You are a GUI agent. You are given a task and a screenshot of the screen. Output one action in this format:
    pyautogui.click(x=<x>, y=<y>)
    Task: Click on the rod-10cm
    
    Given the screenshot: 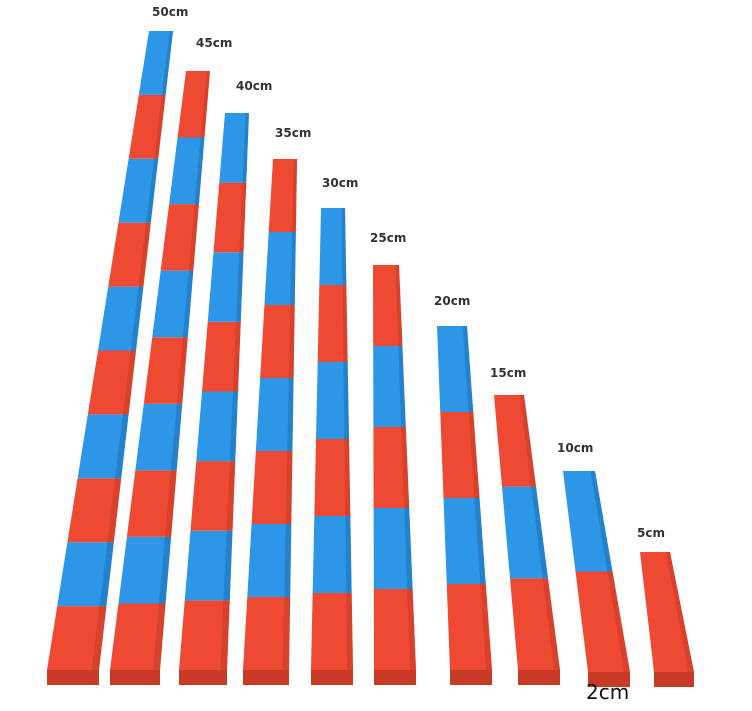 What is the action you would take?
    pyautogui.click(x=596, y=579)
    